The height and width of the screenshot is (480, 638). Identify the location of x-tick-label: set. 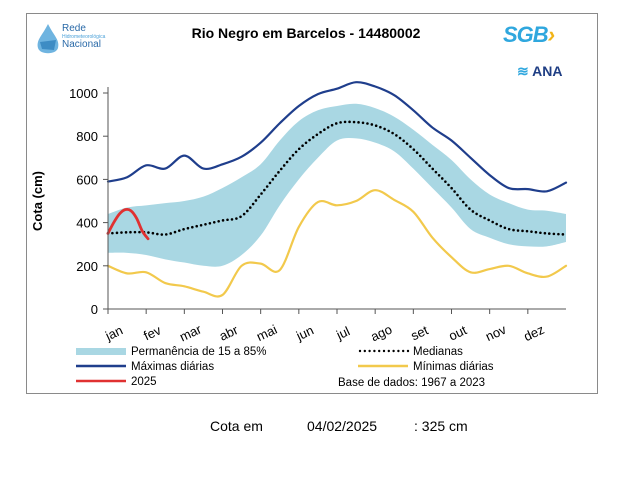
(419, 332).